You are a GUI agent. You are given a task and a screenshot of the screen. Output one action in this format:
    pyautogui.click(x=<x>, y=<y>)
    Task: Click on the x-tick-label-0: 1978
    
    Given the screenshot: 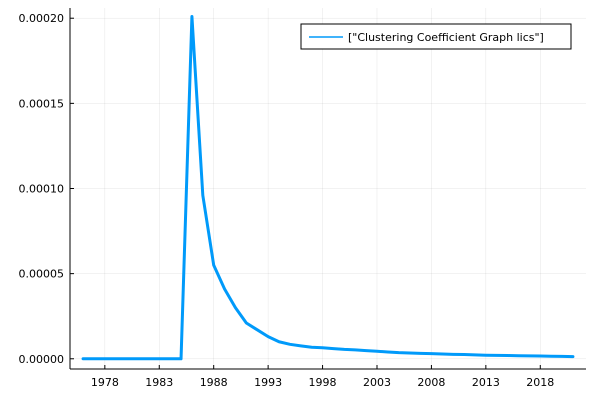 What is the action you would take?
    pyautogui.click(x=105, y=382)
    